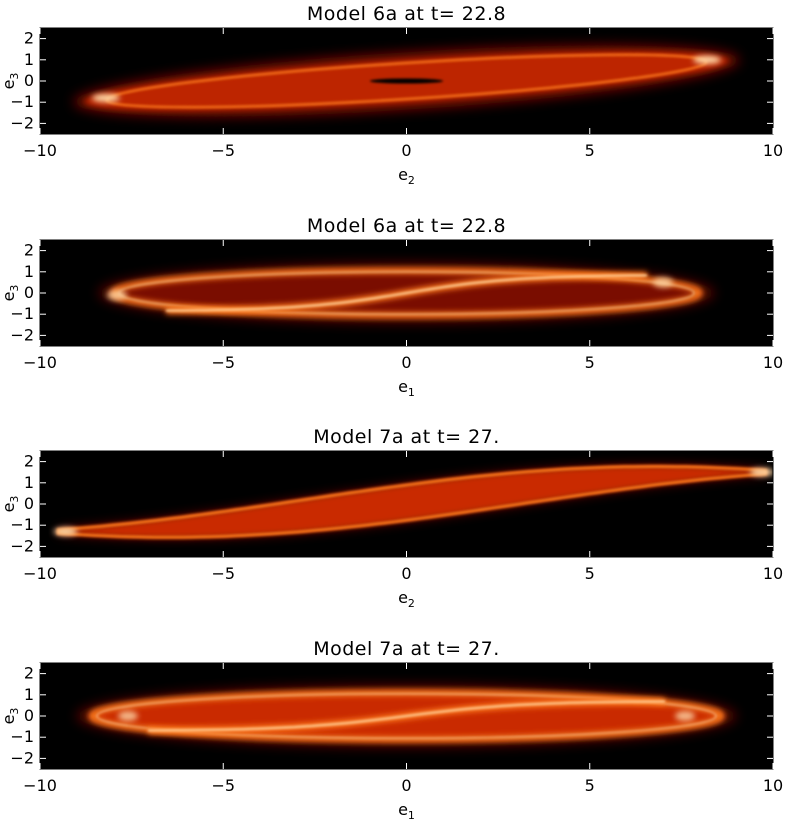  I want to click on ring-highlight, so click(406, 716).